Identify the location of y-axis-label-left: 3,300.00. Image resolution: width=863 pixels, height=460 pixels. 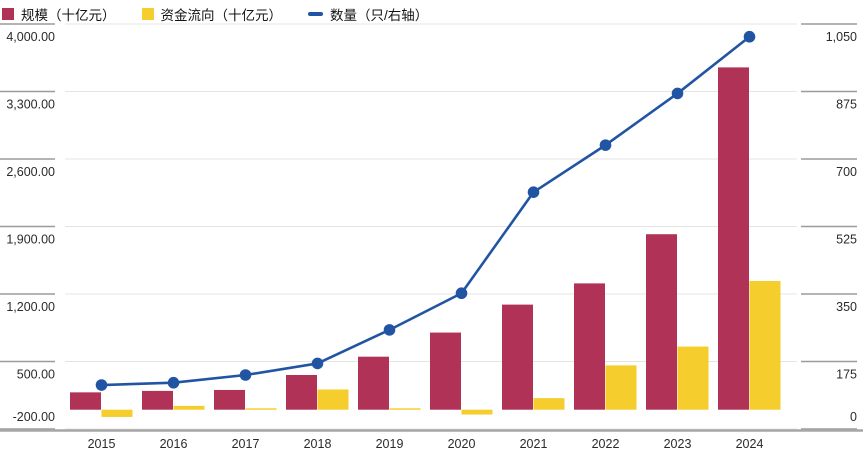
(30, 105).